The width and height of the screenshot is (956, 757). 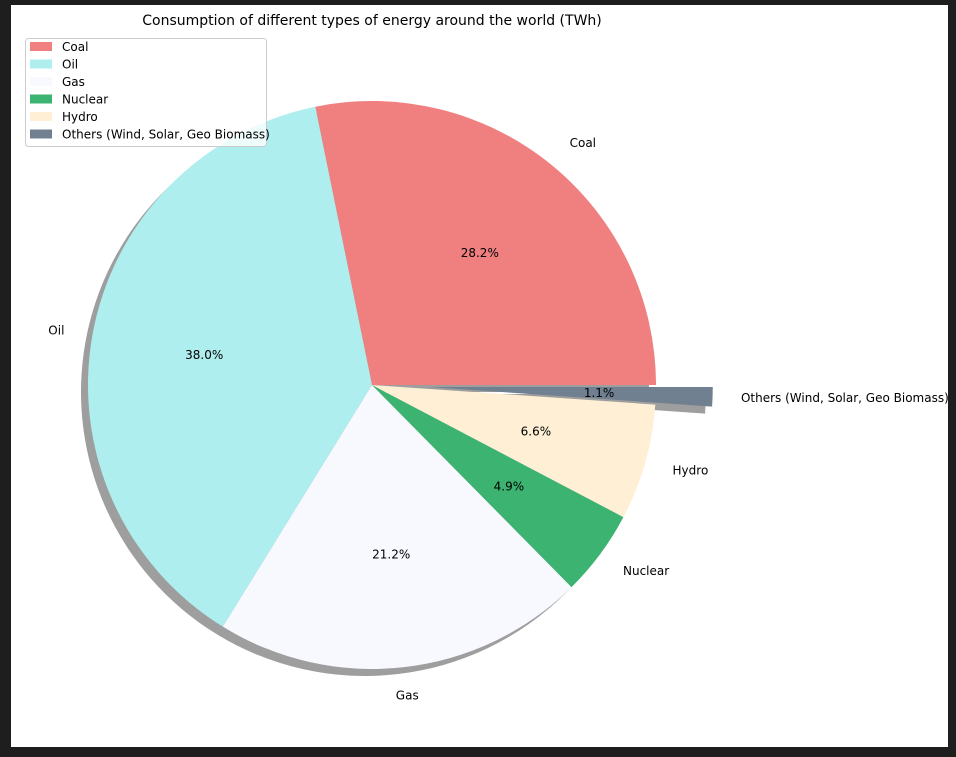 I want to click on legend-label-nuclear: Nuclear, so click(x=85, y=100).